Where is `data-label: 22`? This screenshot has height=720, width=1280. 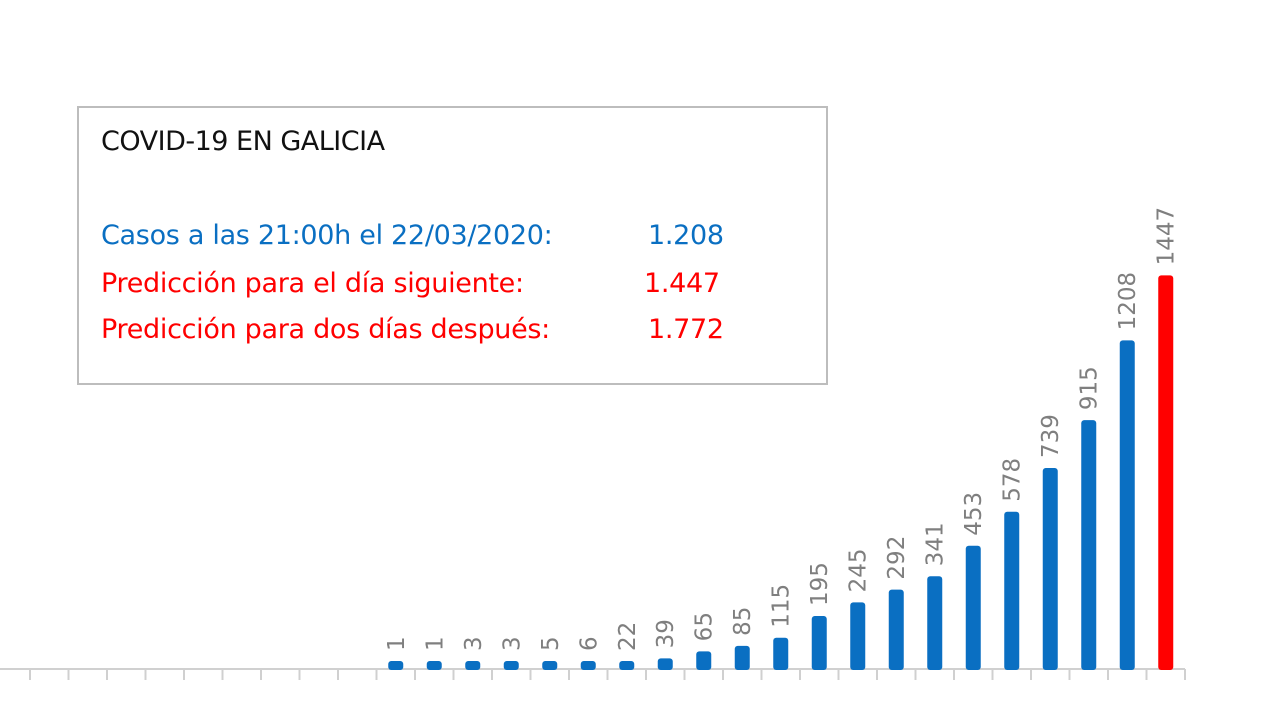
data-label: 22 is located at coordinates (628, 636).